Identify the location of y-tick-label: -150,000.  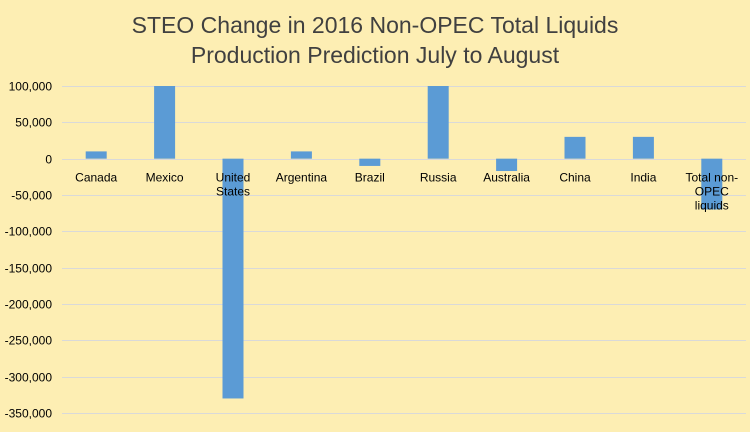
(29, 269).